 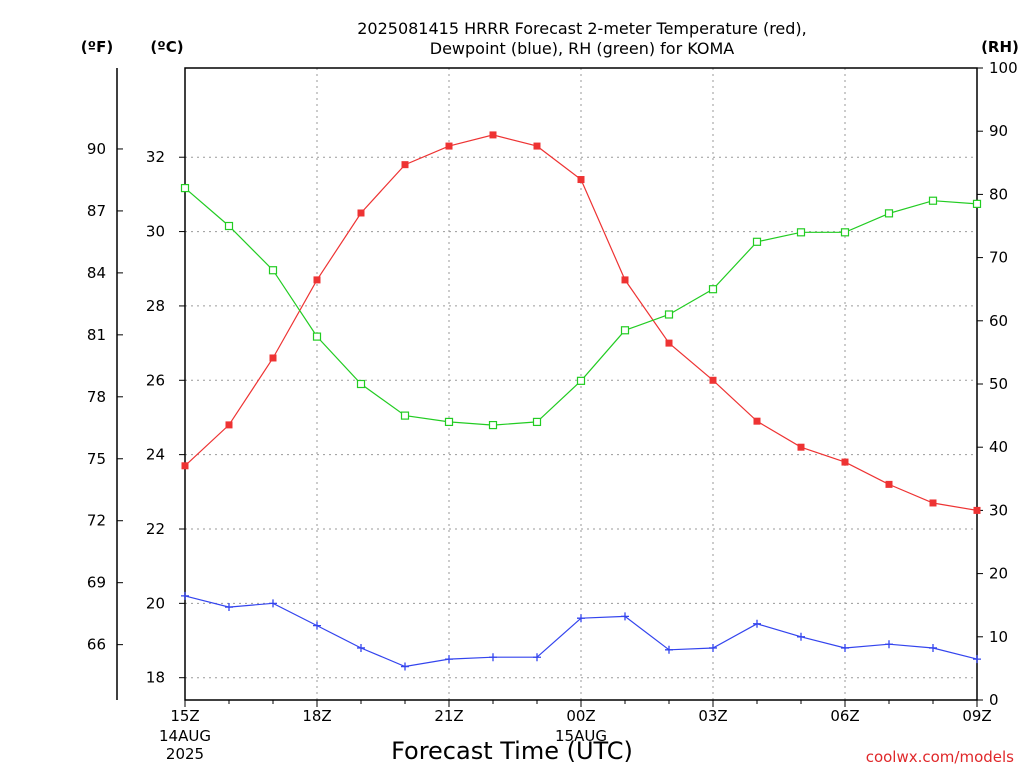 What do you see at coordinates (96, 273) in the screenshot?
I see `fahrenheit-tick-label: 84` at bounding box center [96, 273].